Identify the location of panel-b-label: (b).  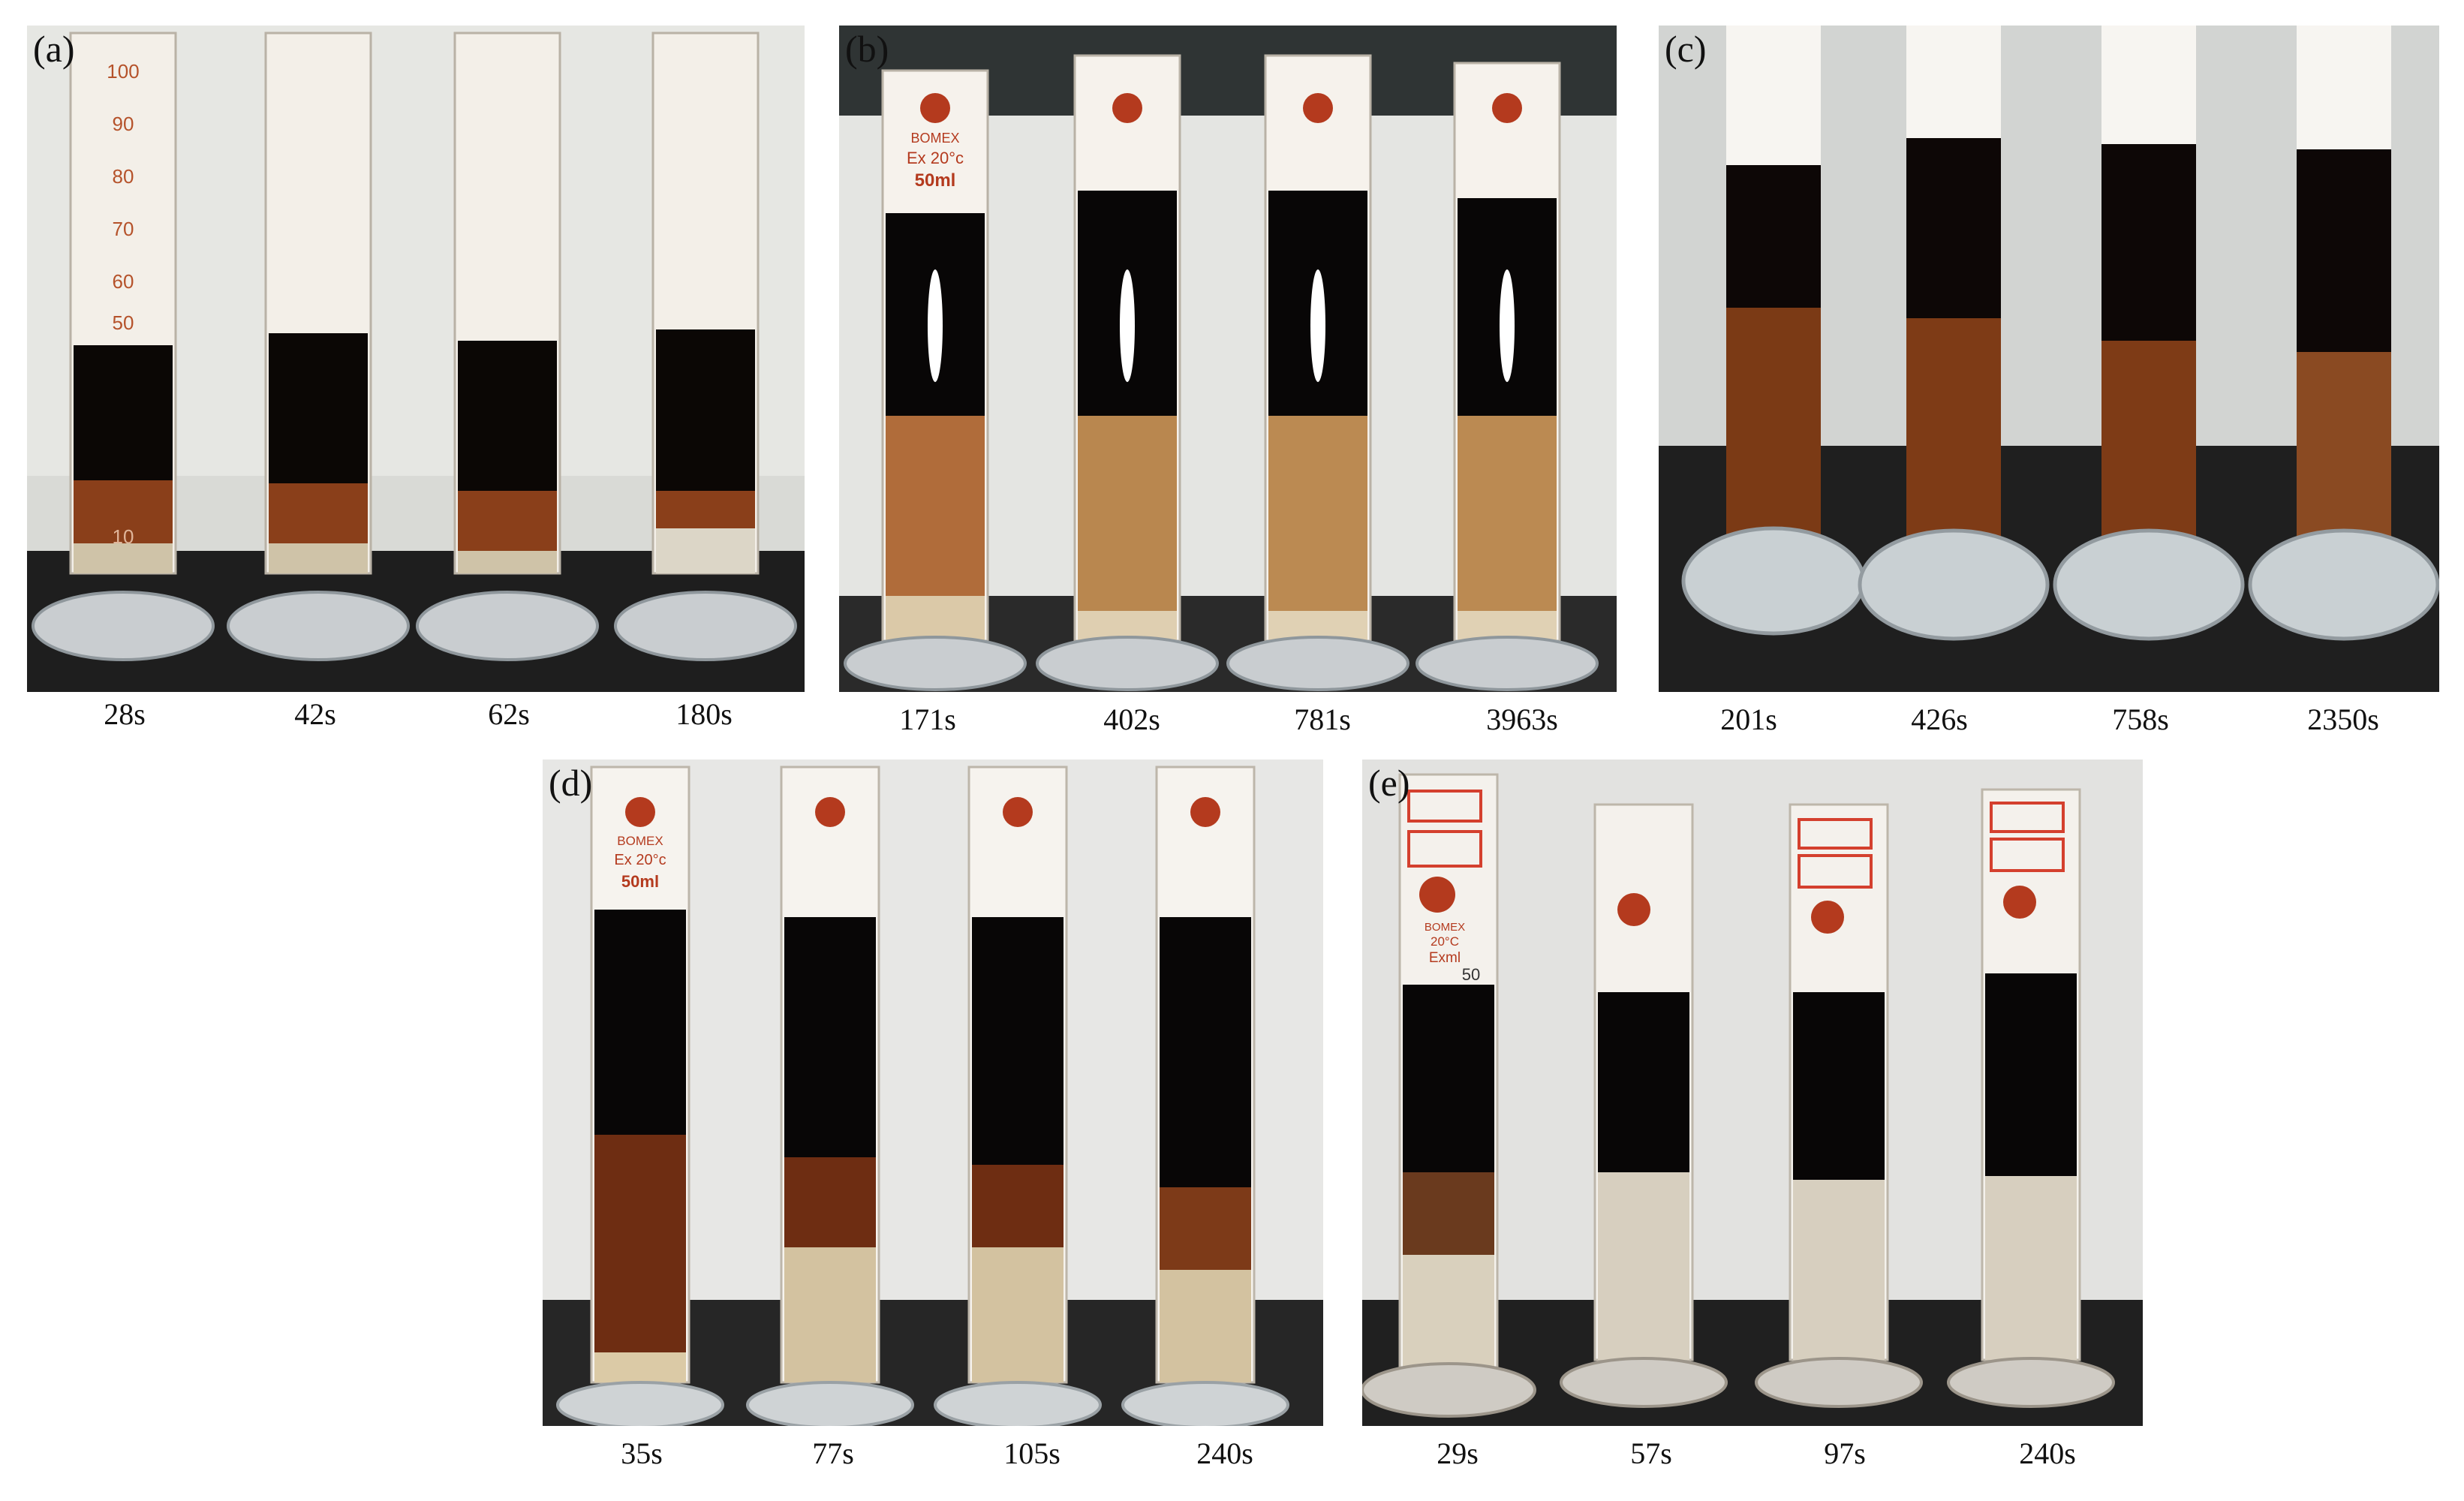
(867, 49).